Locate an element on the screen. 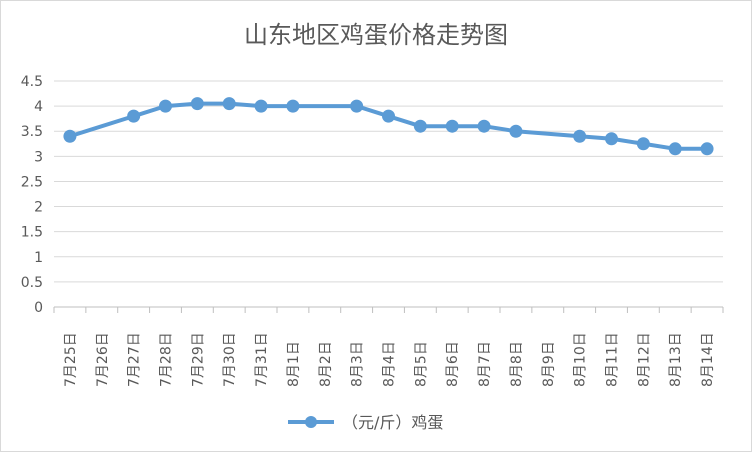 The height and width of the screenshot is (452, 752). x-tick-label: 8月6日 is located at coordinates (453, 364).